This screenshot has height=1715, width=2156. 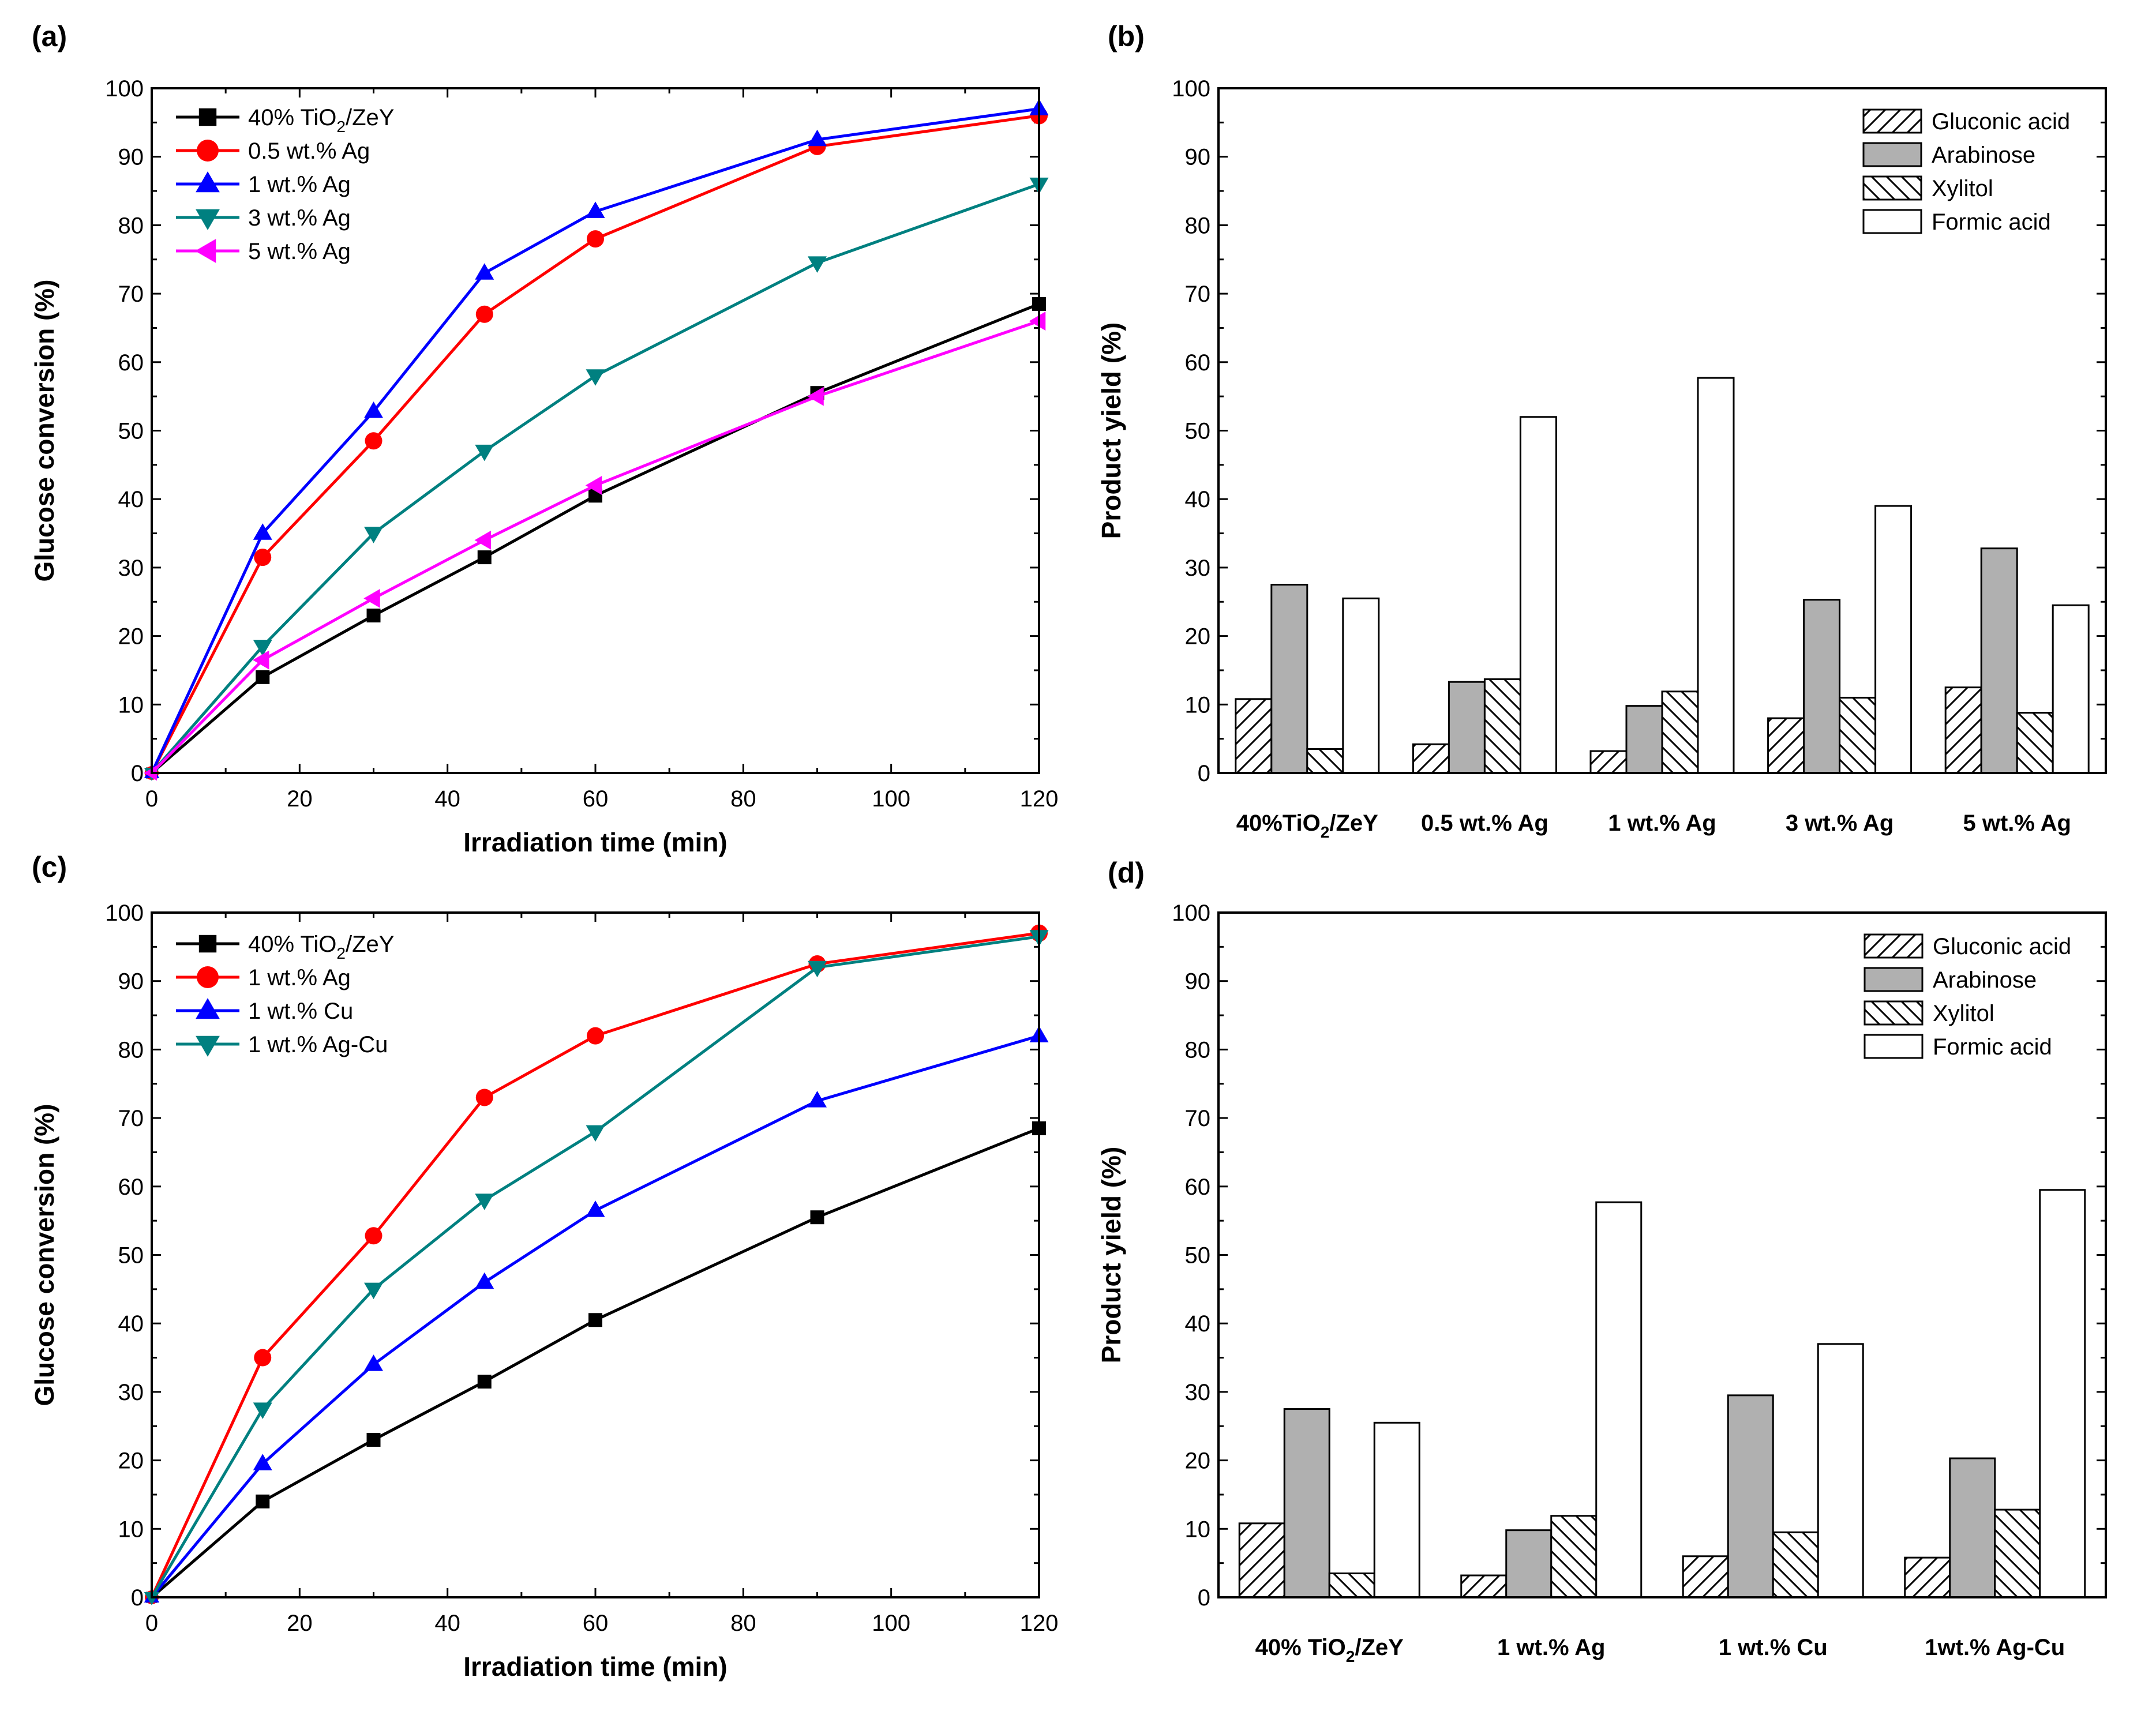 I want to click on category-label: 1 wt.% Ag, so click(x=1662, y=823).